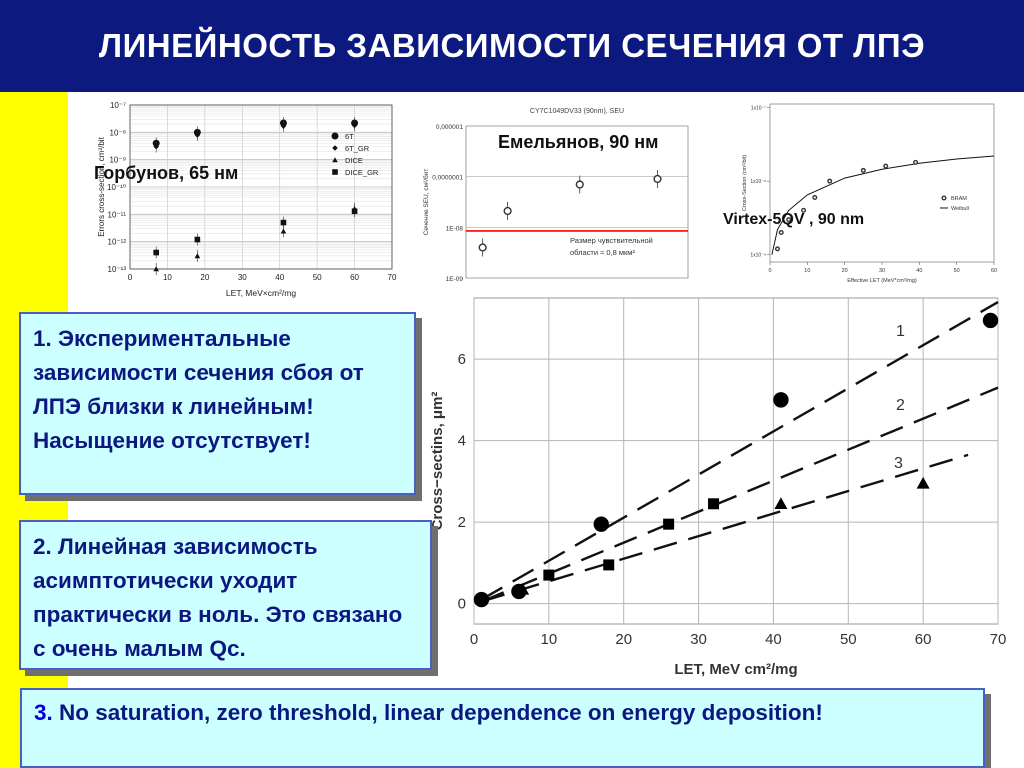 This screenshot has height=768, width=1024. Describe the element at coordinates (101, 186) in the screenshot. I see `y-axis-label: Errors cross-section, cm²/bit` at that location.